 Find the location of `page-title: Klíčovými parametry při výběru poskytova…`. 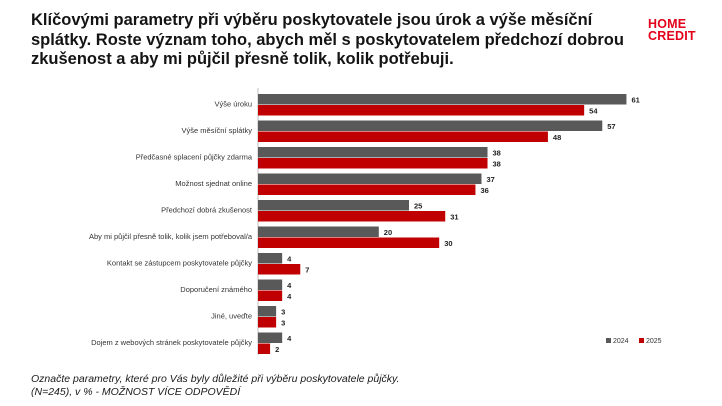

page-title: Klíčovými parametry při výběru poskytova… is located at coordinates (327, 39).